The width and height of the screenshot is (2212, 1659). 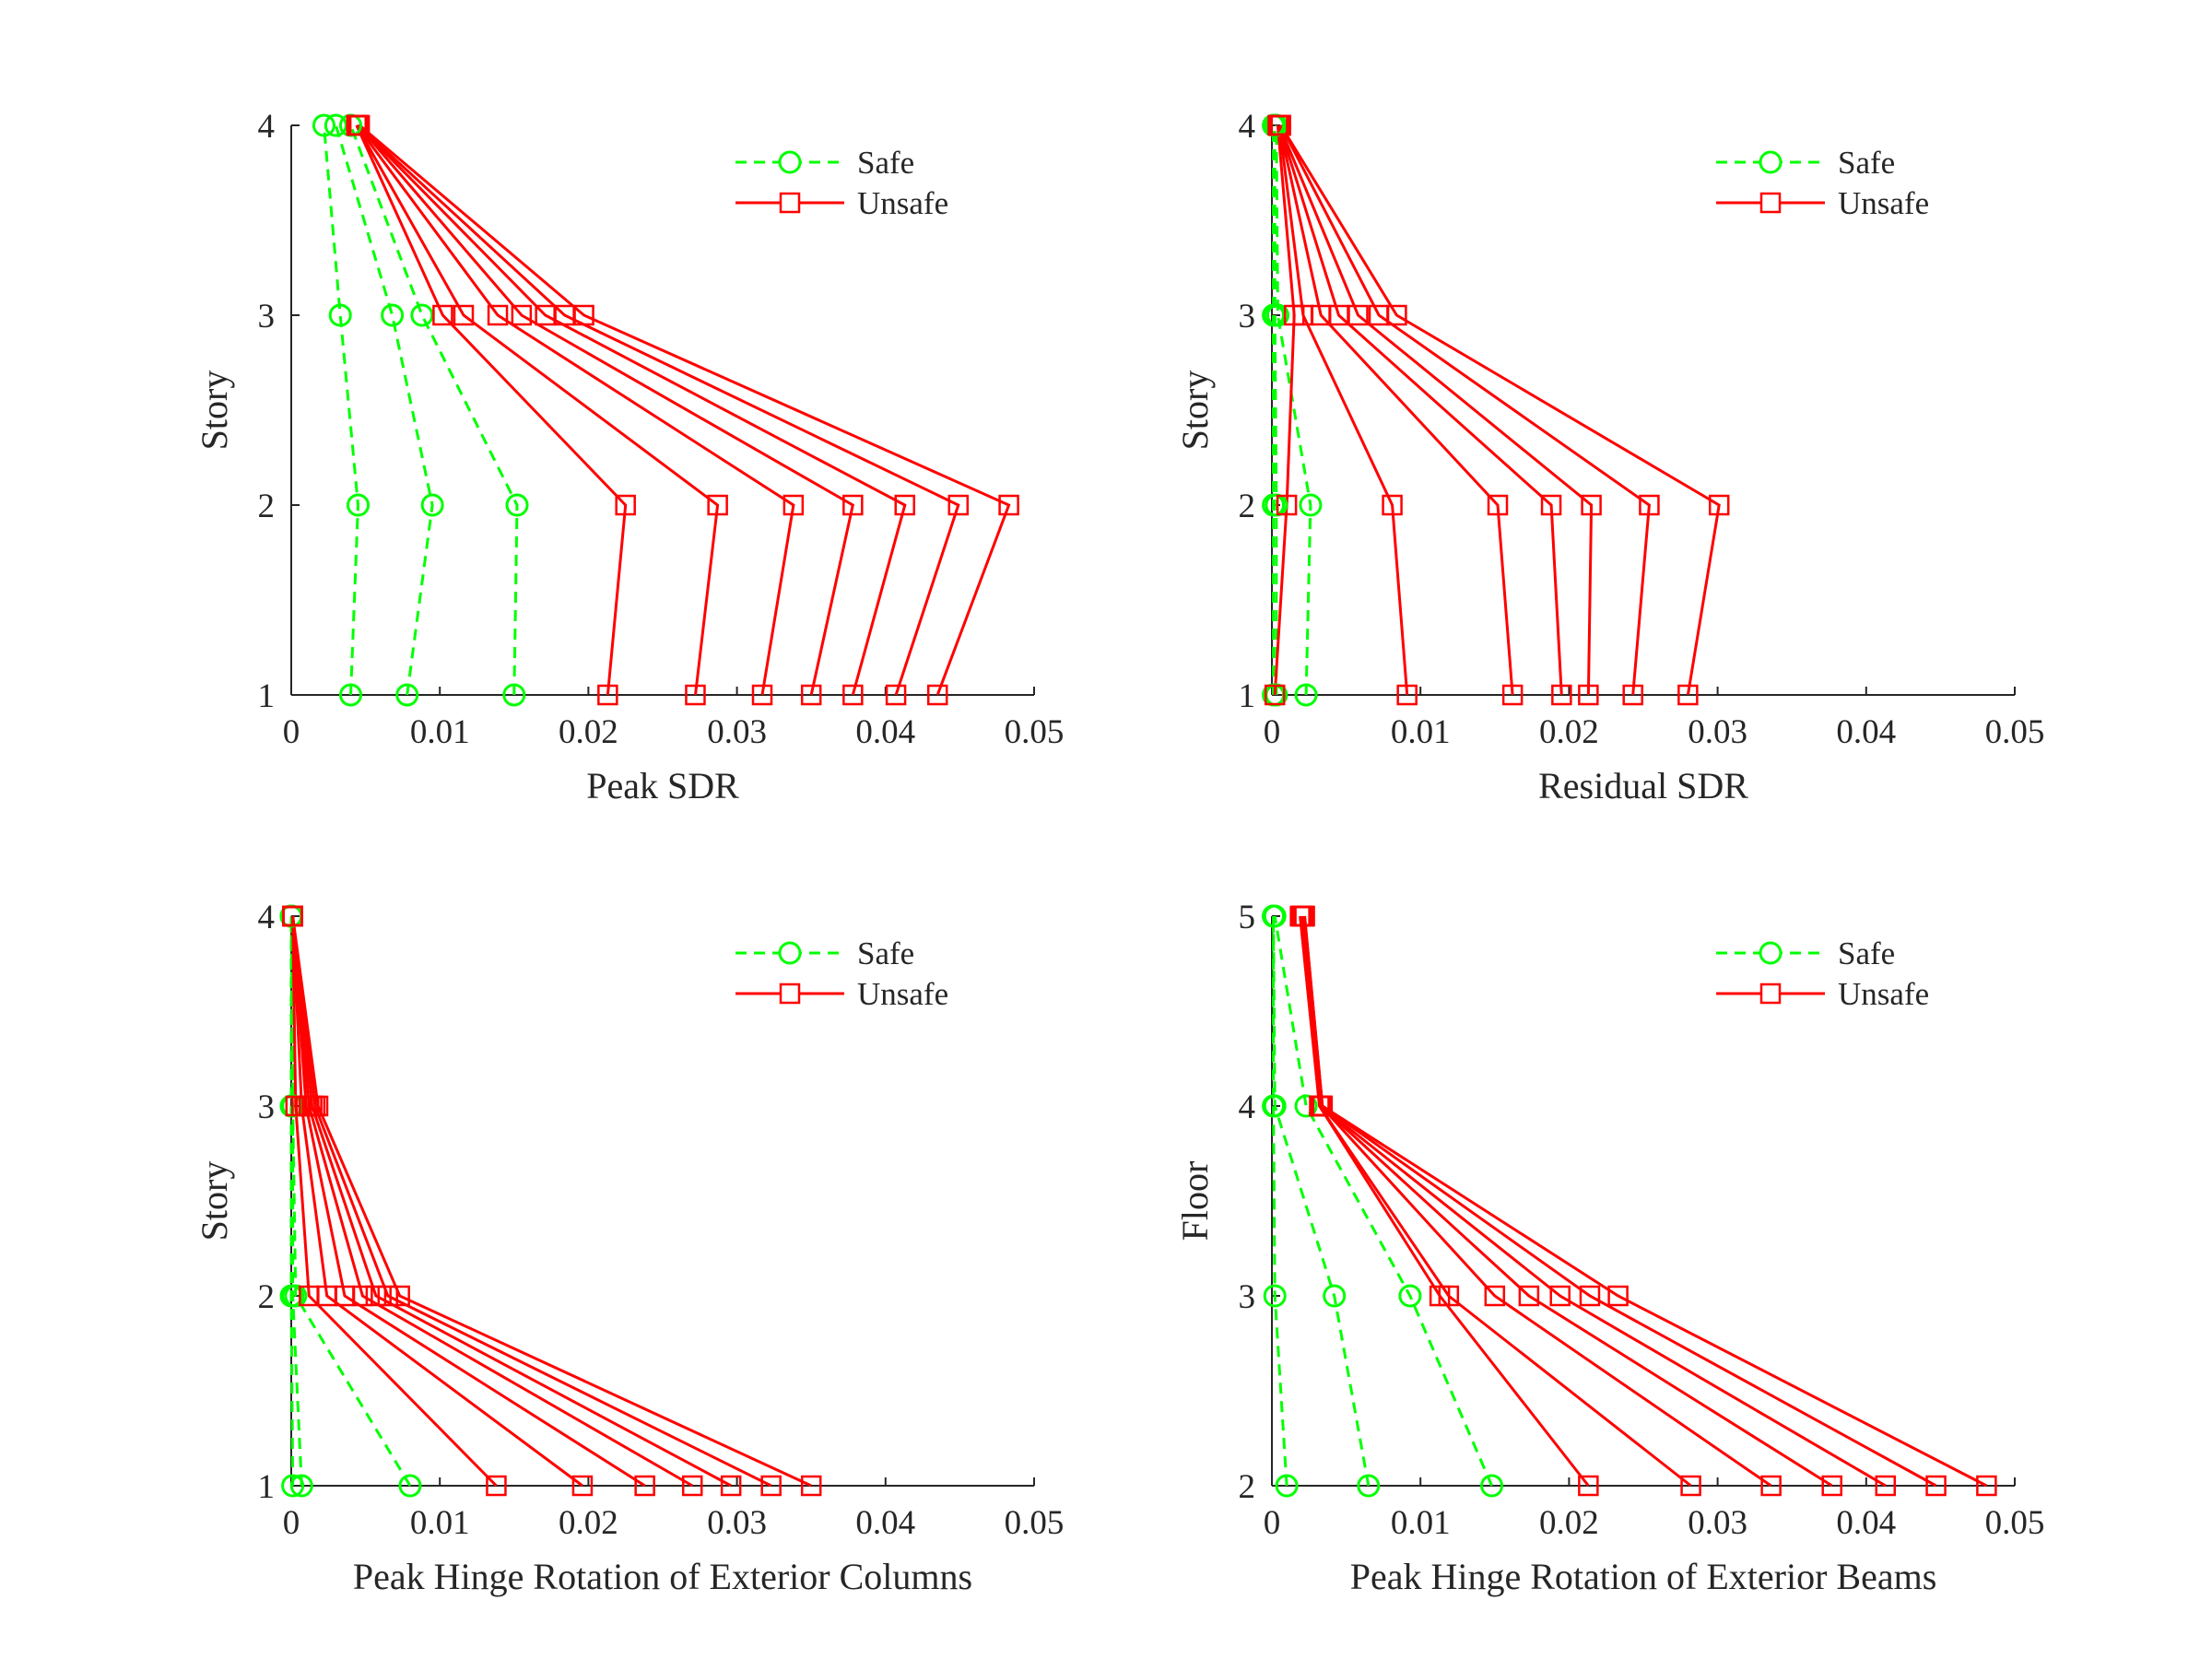 What do you see at coordinates (662, 1576) in the screenshot?
I see `x-axis-label: Peak Hinge Rotation of Exterior Columns` at bounding box center [662, 1576].